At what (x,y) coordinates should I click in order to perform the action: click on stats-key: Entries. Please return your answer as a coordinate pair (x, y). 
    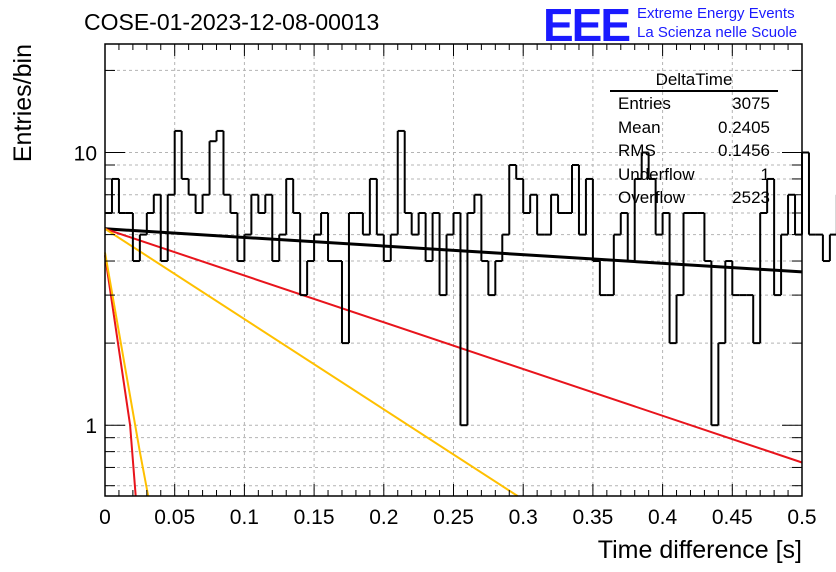
    Looking at the image, I should click on (644, 103).